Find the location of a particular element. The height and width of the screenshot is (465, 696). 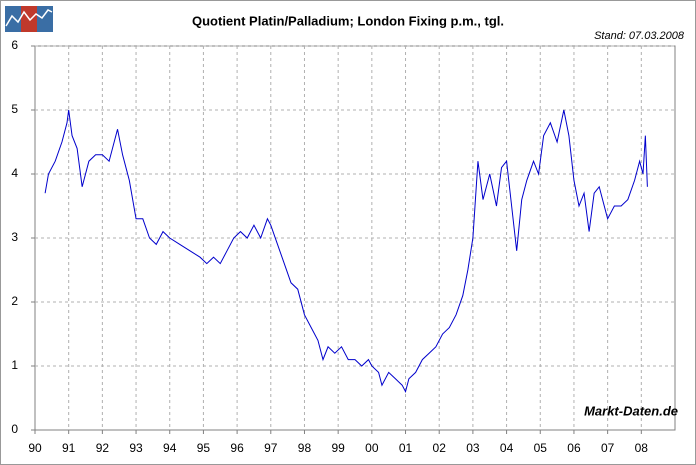

logo is located at coordinates (29, 19).